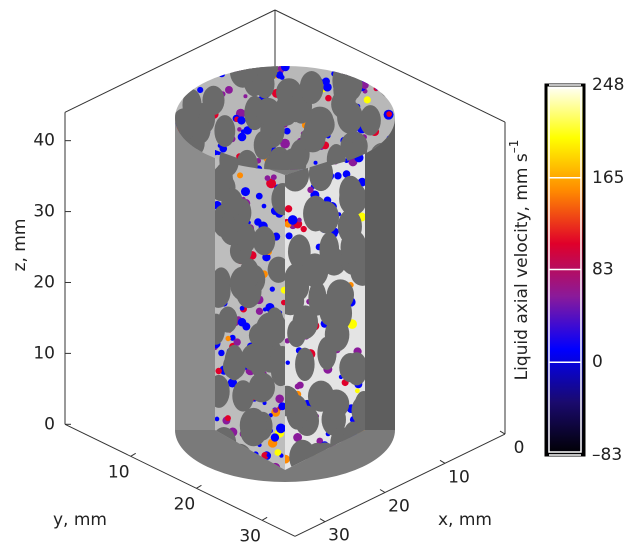 This screenshot has width=632, height=543. I want to click on colorbar-tick-label: 83, so click(603, 269).